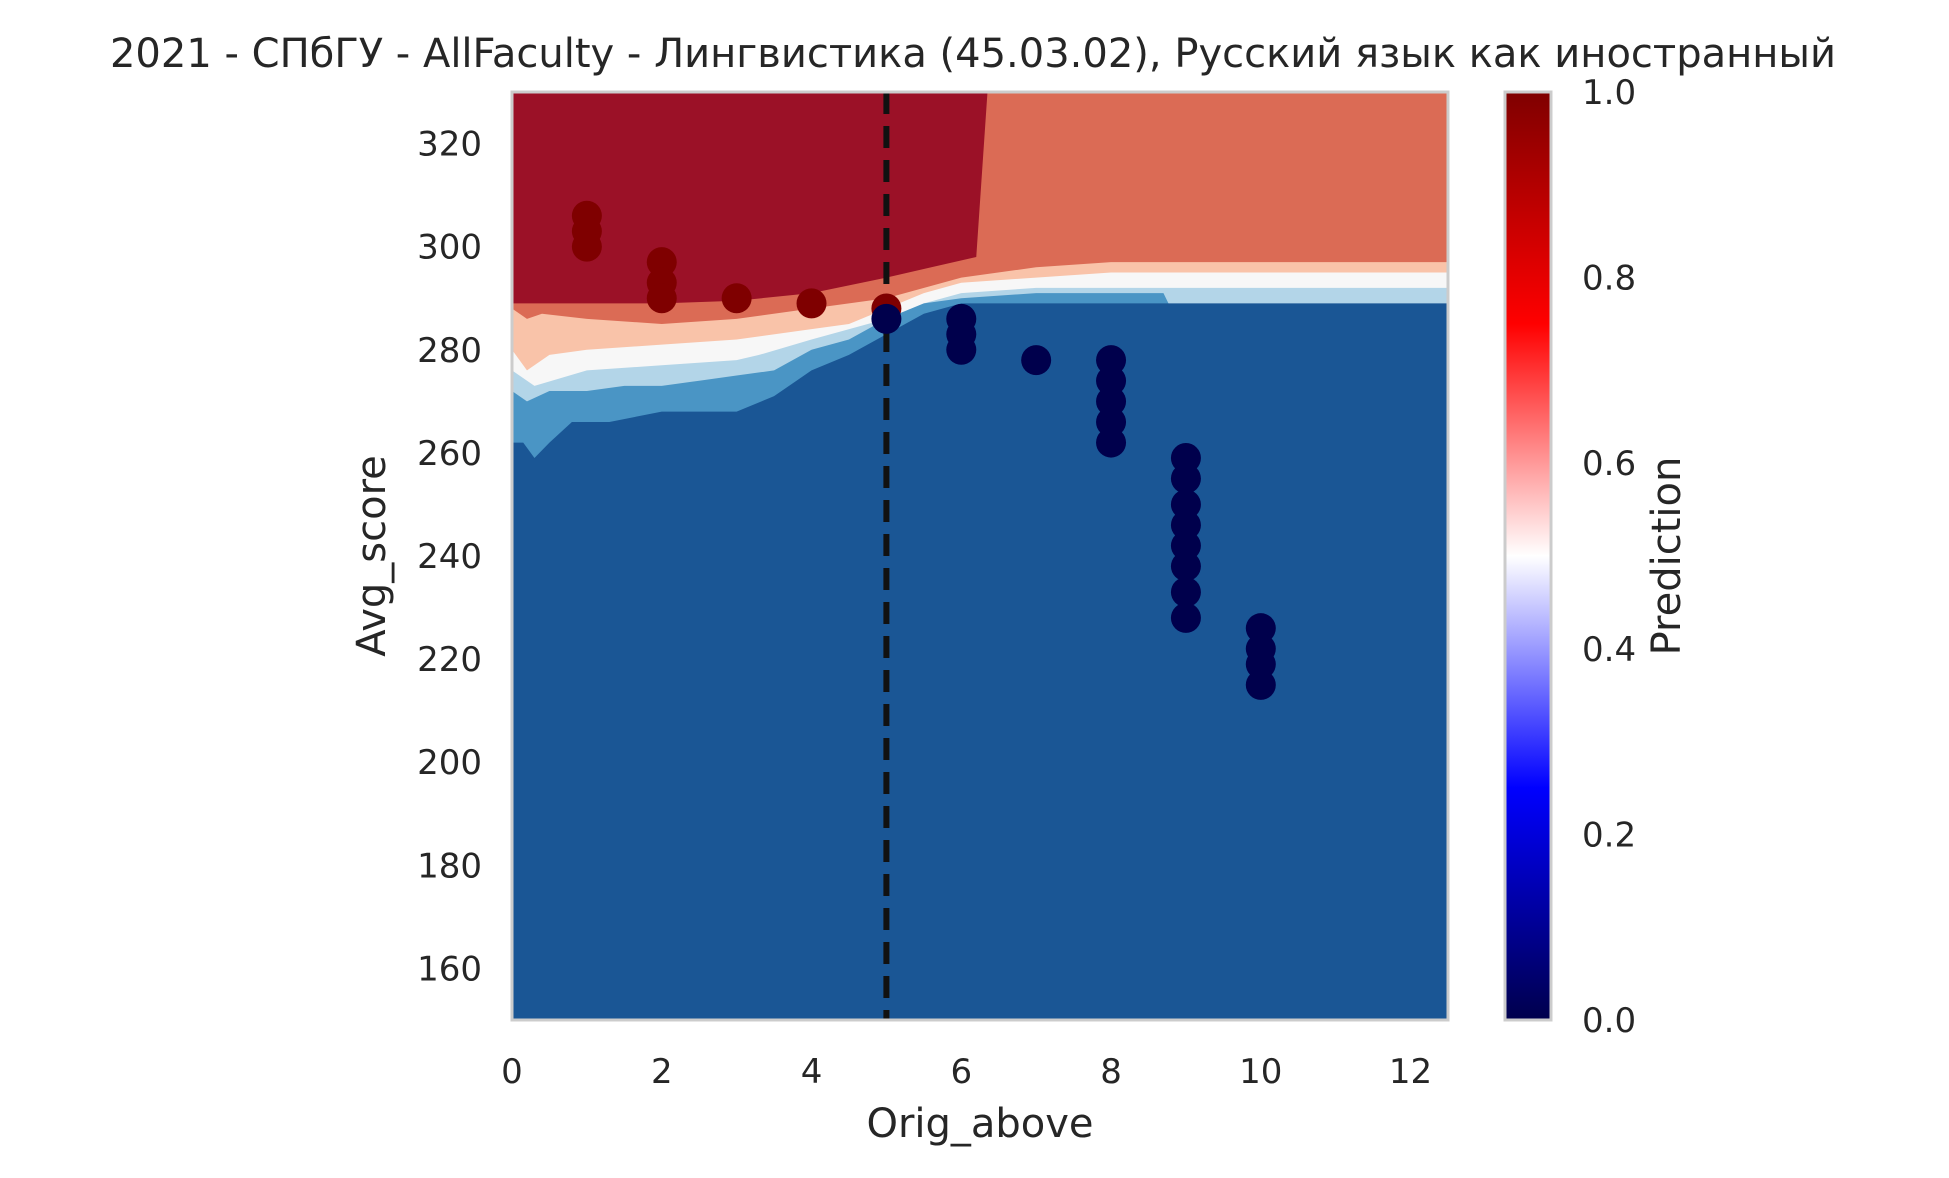 The image size is (1949, 1178). What do you see at coordinates (512, 1072) in the screenshot?
I see `x-tick-label: 0` at bounding box center [512, 1072].